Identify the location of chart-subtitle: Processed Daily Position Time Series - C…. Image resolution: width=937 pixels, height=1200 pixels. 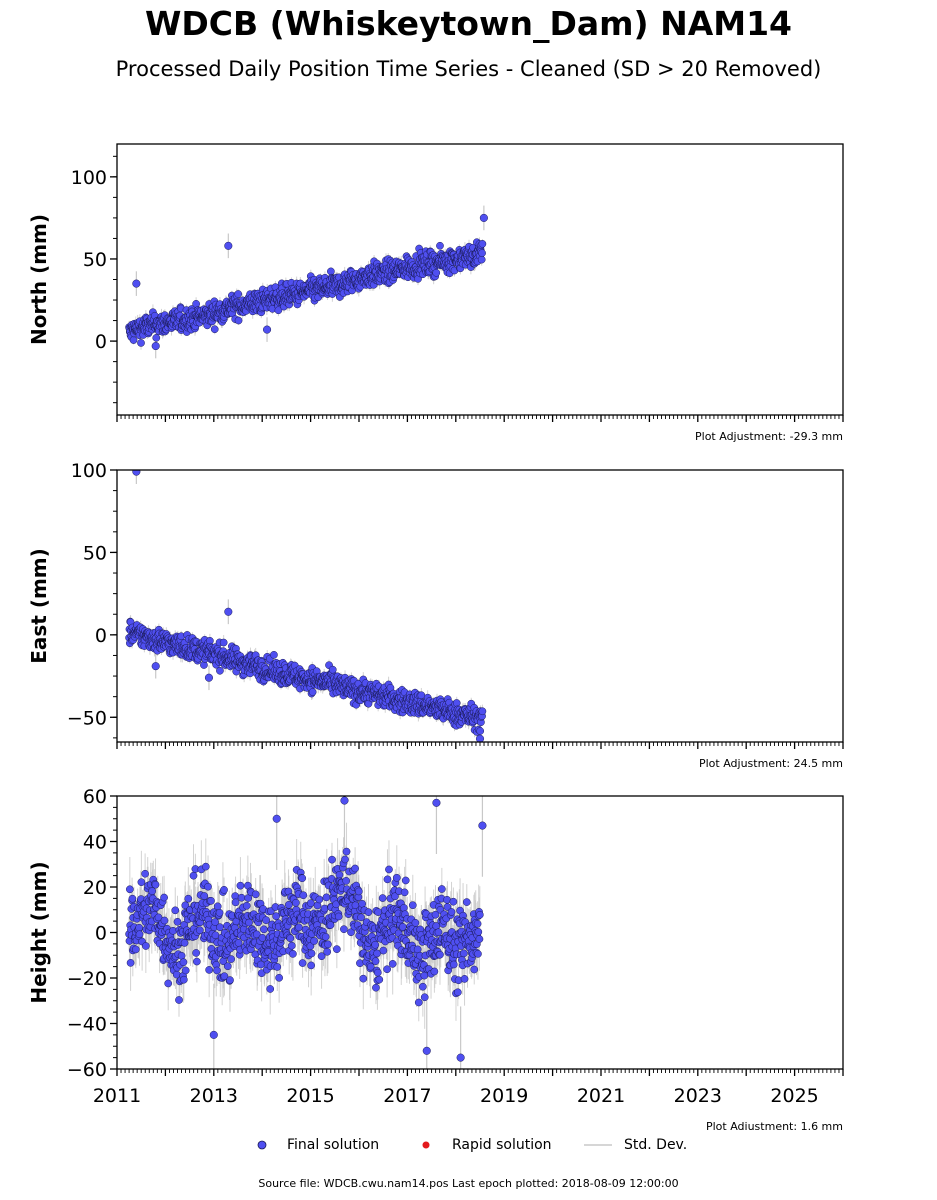
(468, 69).